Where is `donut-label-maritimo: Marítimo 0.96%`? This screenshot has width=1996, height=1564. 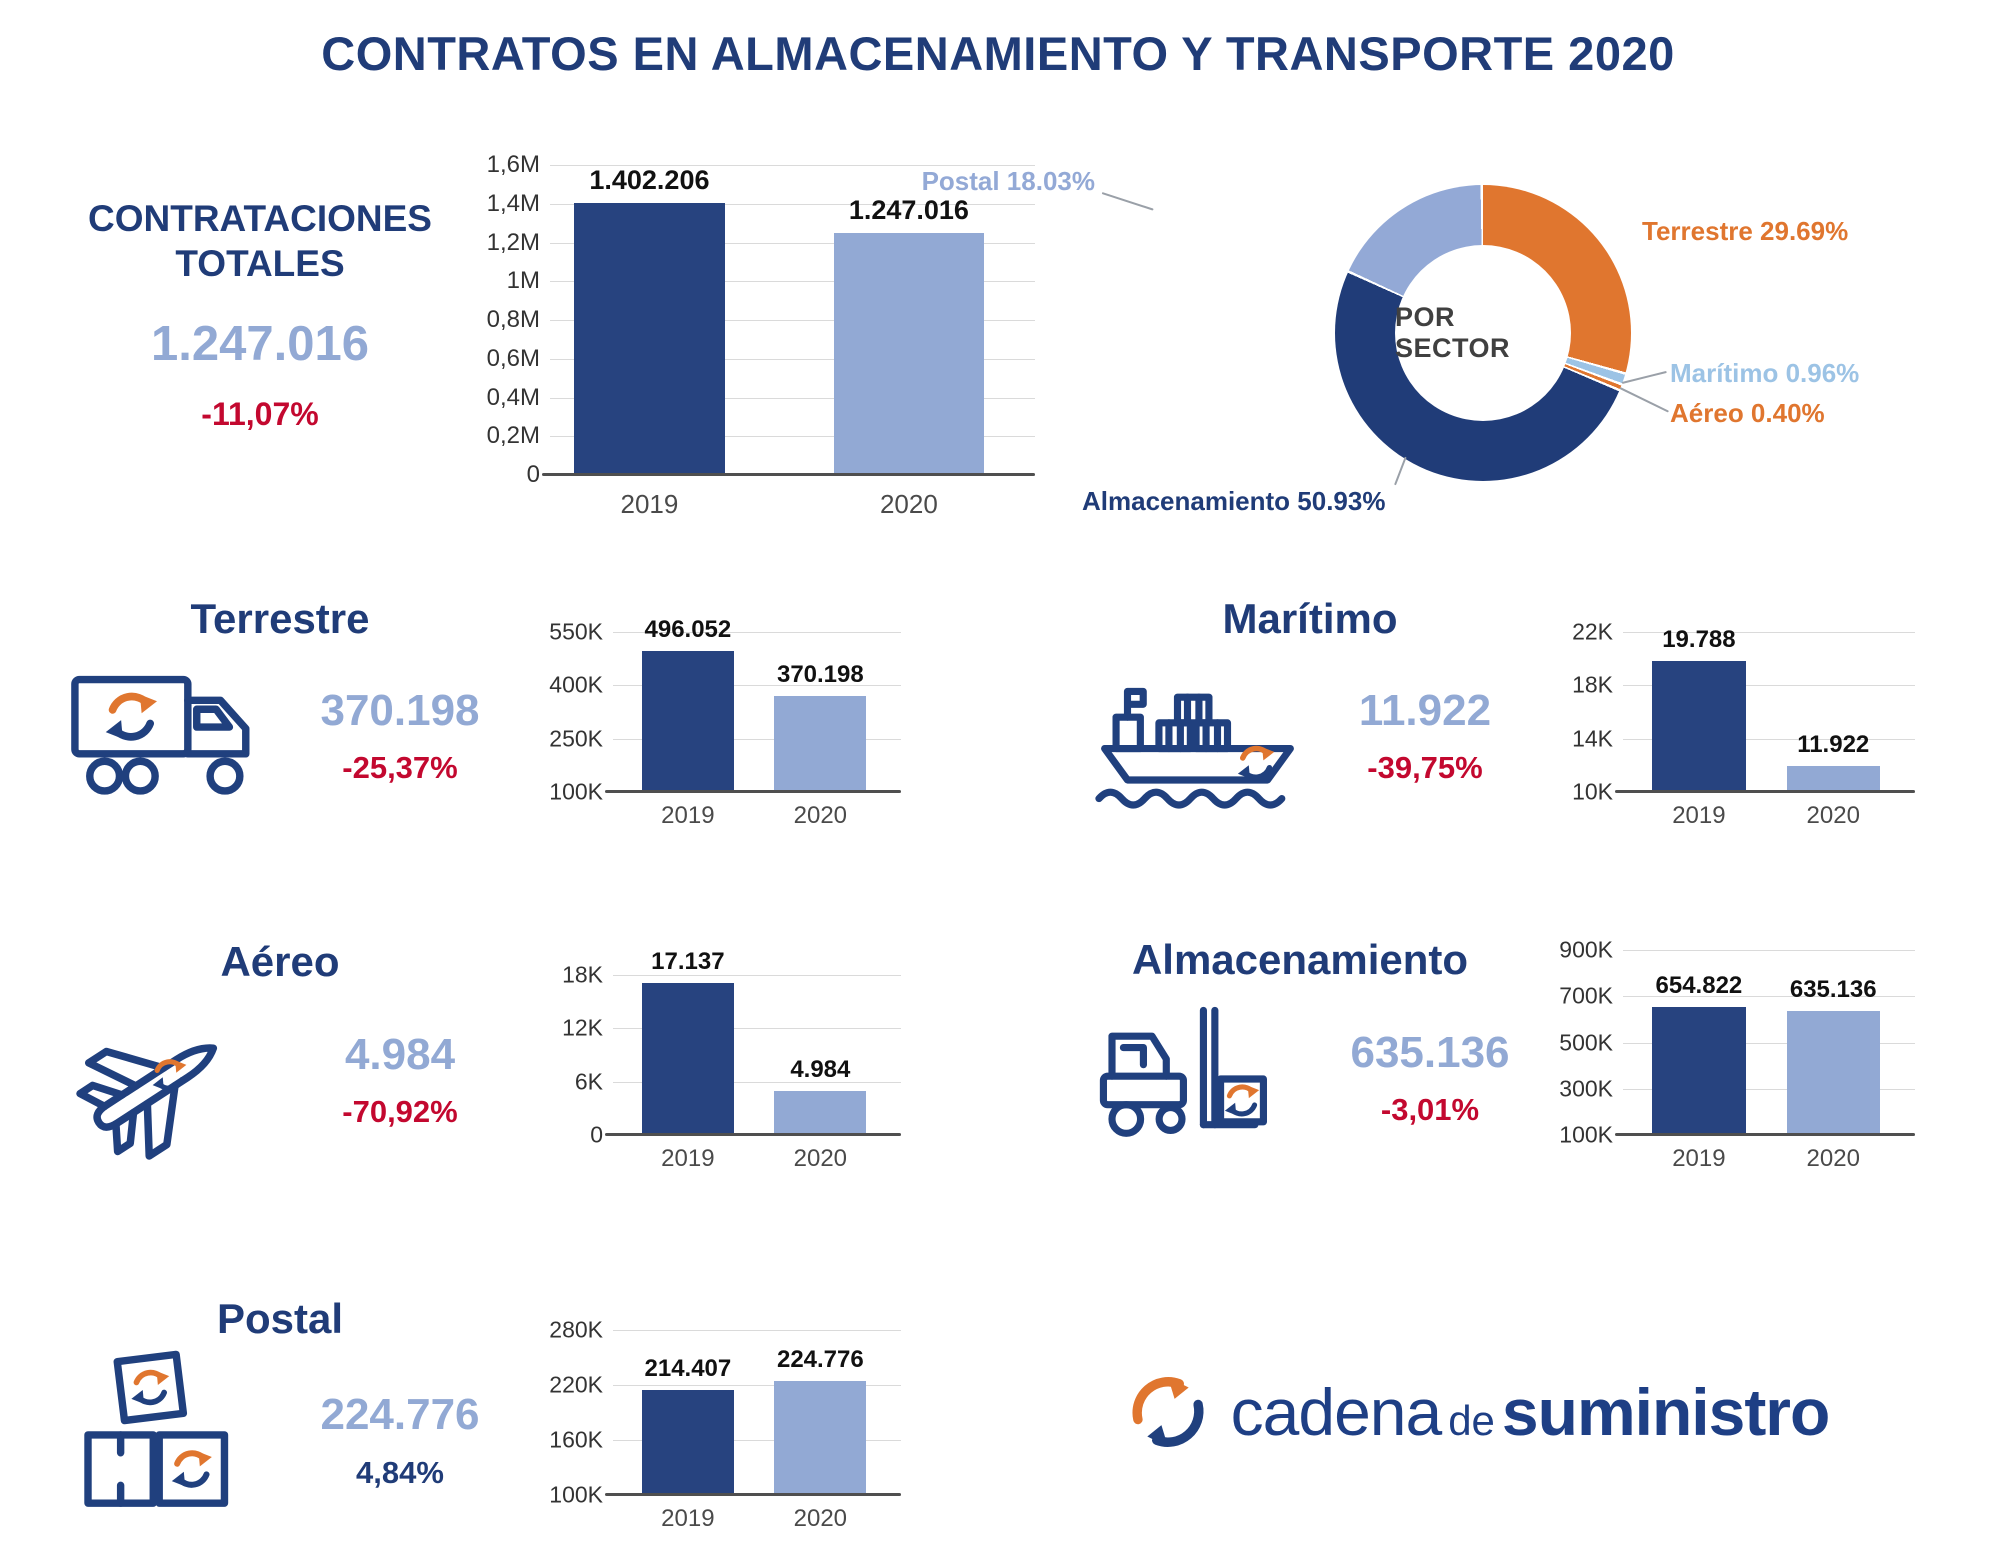
donut-label-maritimo: Marítimo 0.96% is located at coordinates (1765, 373).